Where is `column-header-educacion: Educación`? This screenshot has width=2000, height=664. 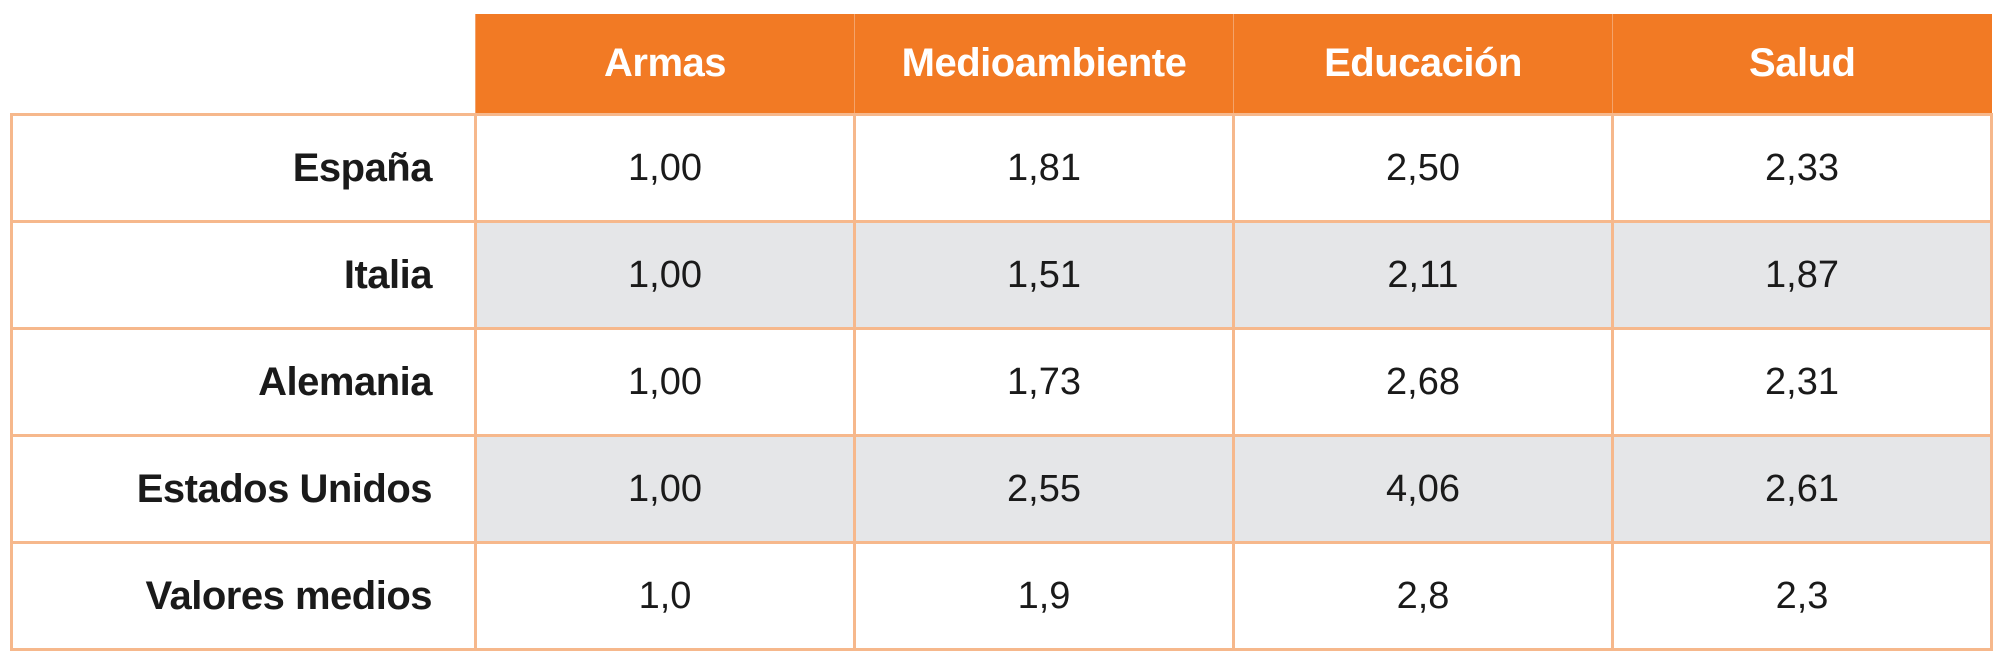
column-header-educacion: Educación is located at coordinates (1423, 64).